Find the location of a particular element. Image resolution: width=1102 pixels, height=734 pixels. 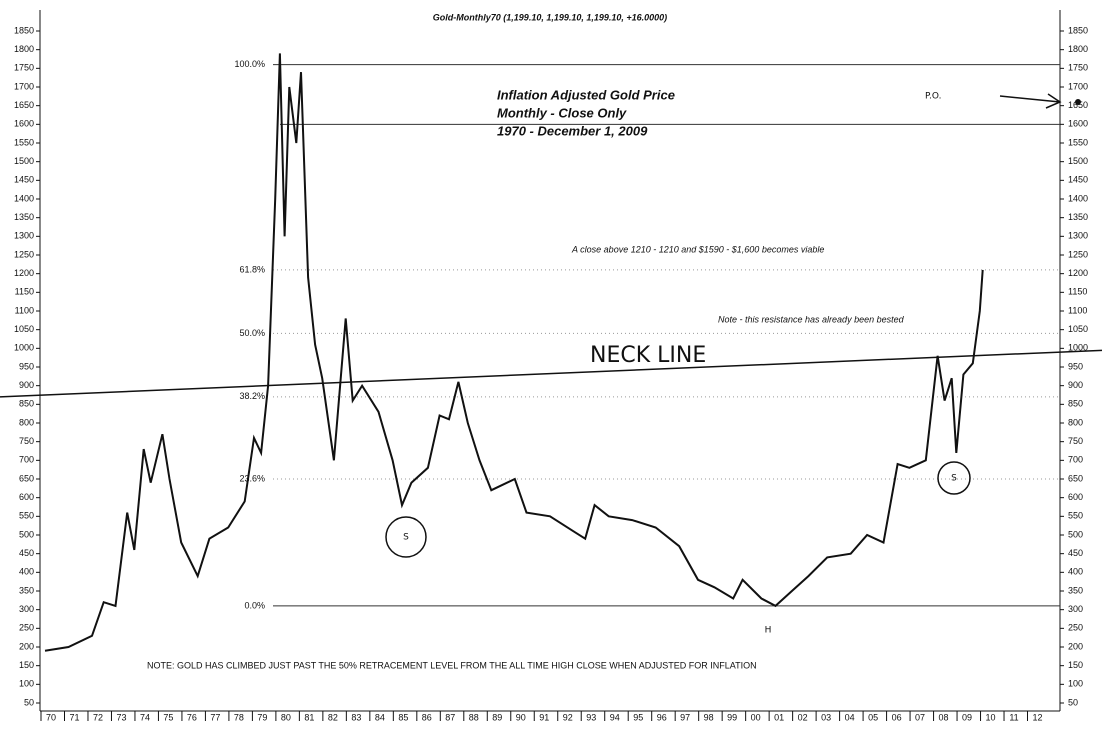

y-tick-label: 1450 is located at coordinates (24, 180).